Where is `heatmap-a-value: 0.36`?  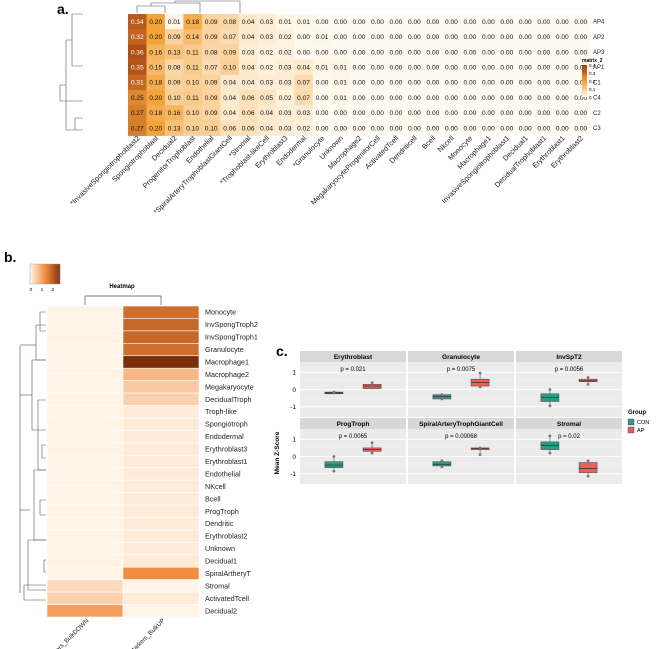 heatmap-a-value: 0.36 is located at coordinates (137, 52).